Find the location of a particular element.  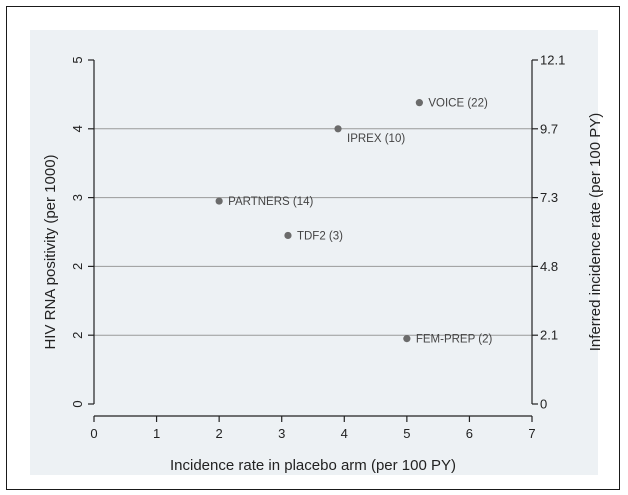

y2-tick-label: 9.7 is located at coordinates (549, 128).